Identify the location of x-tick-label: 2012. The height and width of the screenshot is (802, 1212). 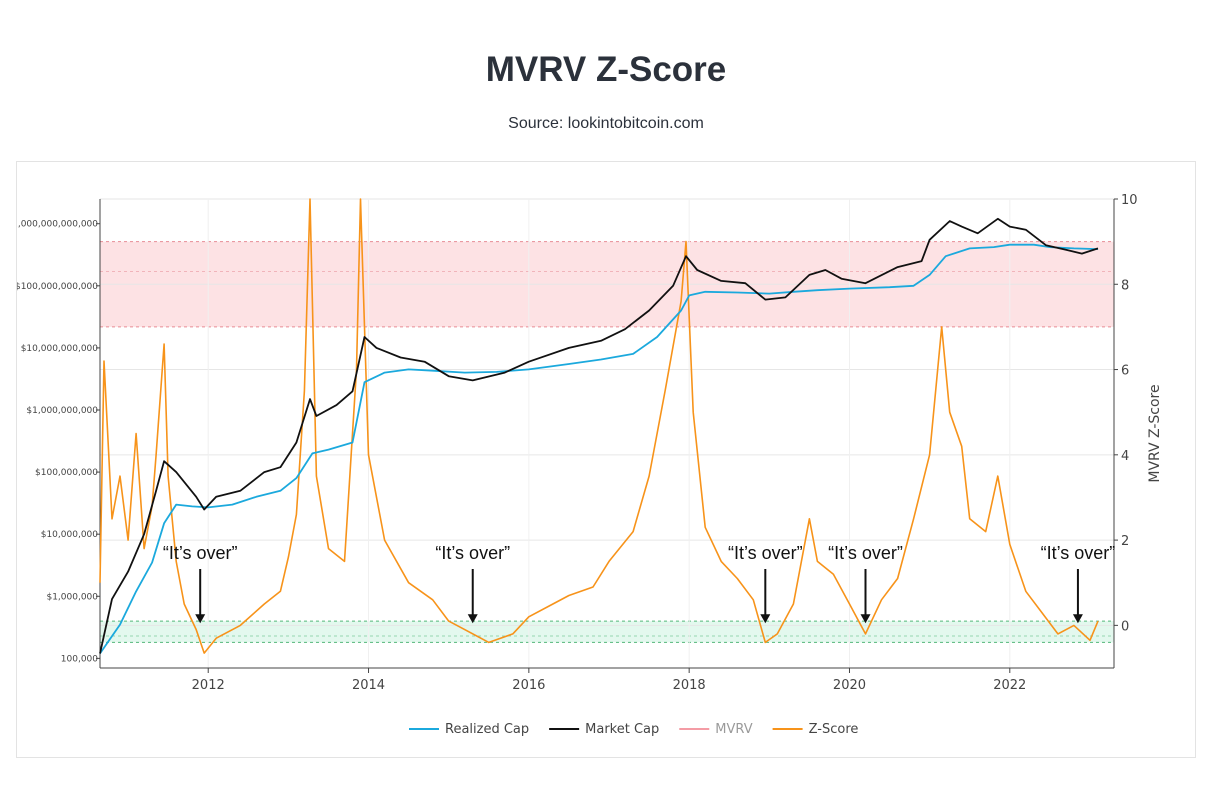
(208, 685).